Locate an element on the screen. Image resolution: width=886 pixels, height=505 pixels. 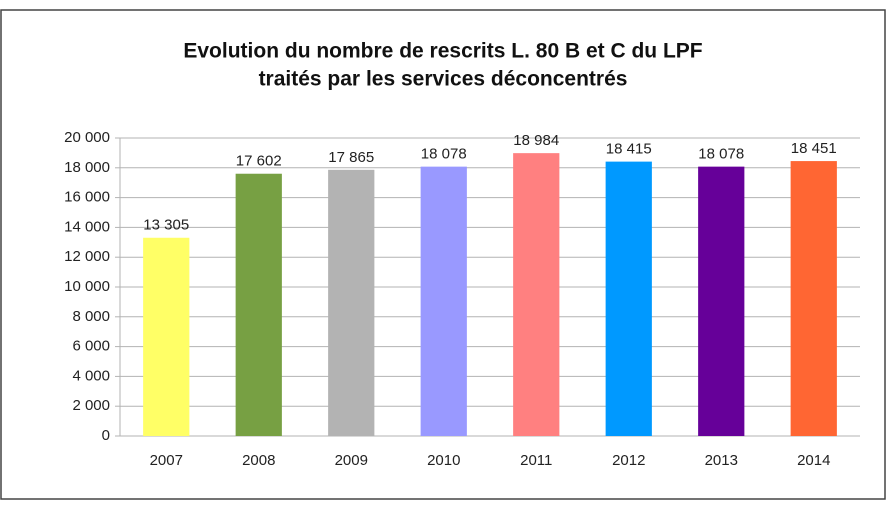
y-tick-label: 20 000 is located at coordinates (87, 137).